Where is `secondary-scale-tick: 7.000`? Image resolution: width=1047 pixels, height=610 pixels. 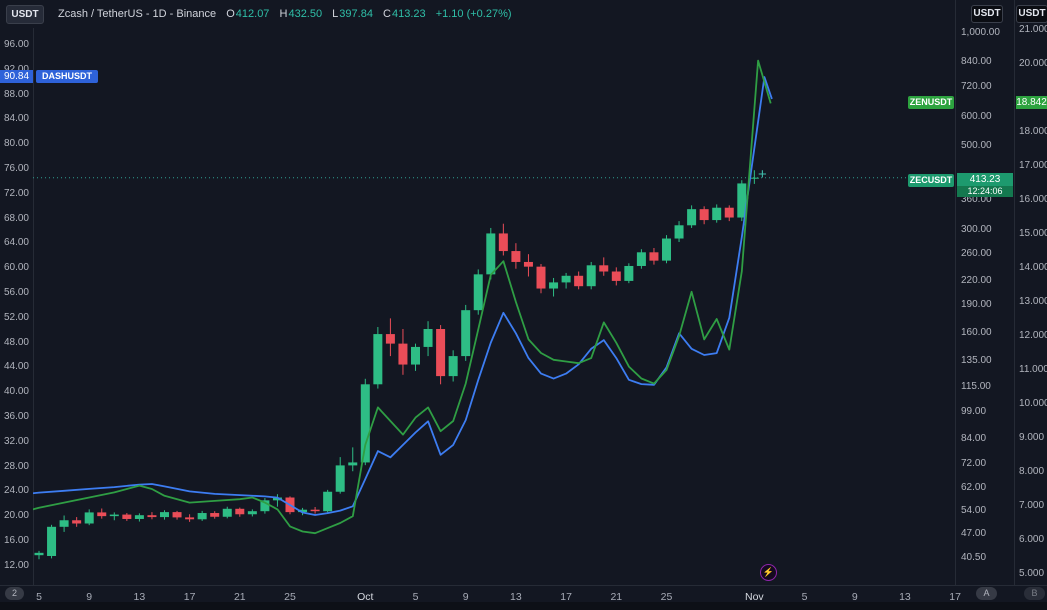 secondary-scale-tick: 7.000 is located at coordinates (1032, 505).